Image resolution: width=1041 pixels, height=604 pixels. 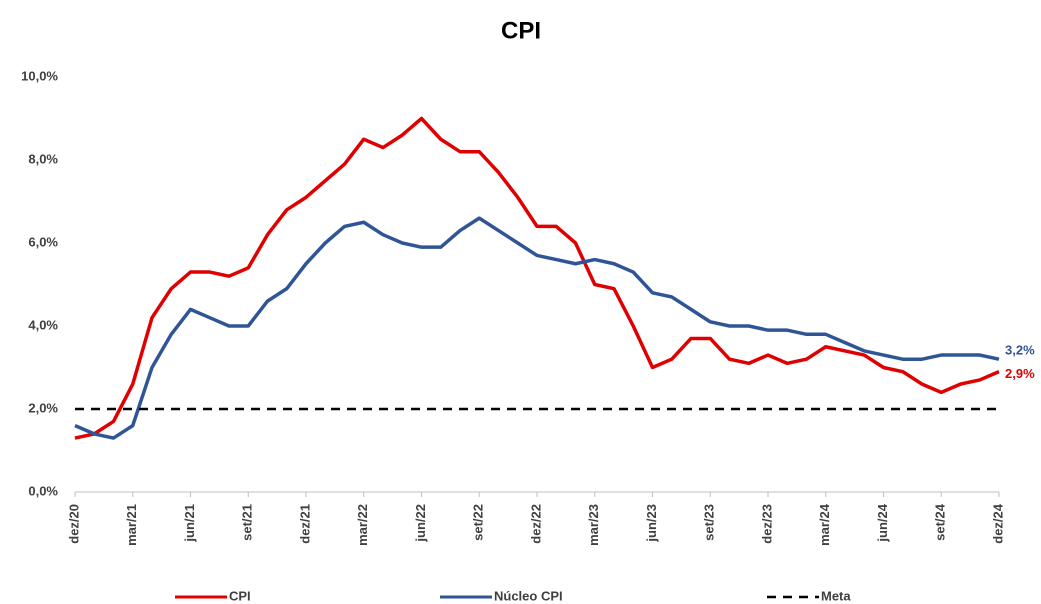 What do you see at coordinates (39, 75) in the screenshot?
I see `y-tick-label: 10,0%` at bounding box center [39, 75].